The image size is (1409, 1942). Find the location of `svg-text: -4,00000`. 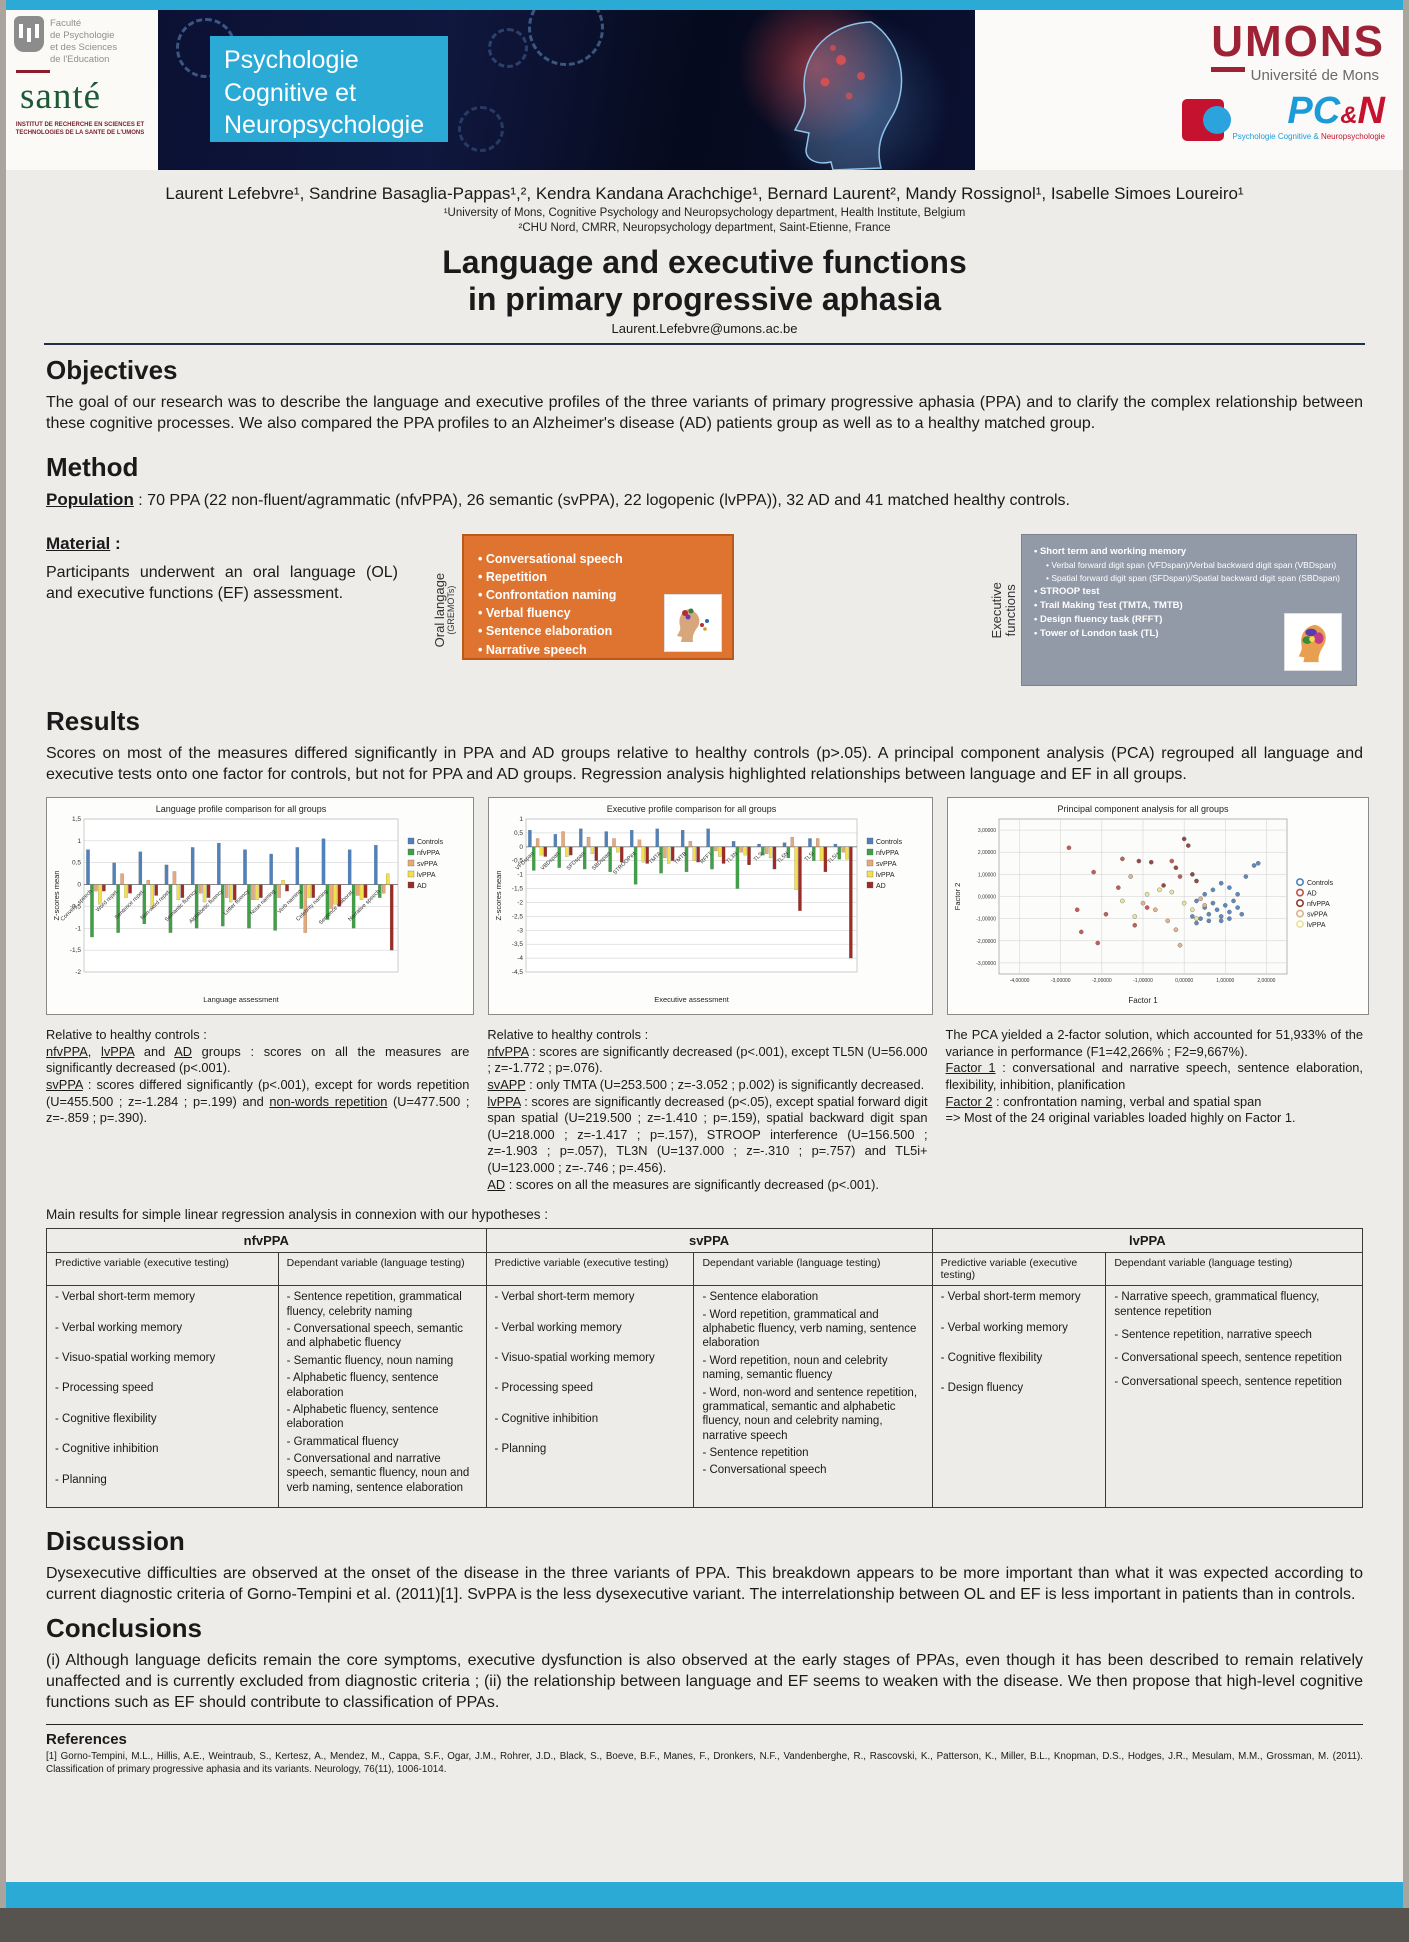

svg-text: -4,00000 is located at coordinates (1020, 981).